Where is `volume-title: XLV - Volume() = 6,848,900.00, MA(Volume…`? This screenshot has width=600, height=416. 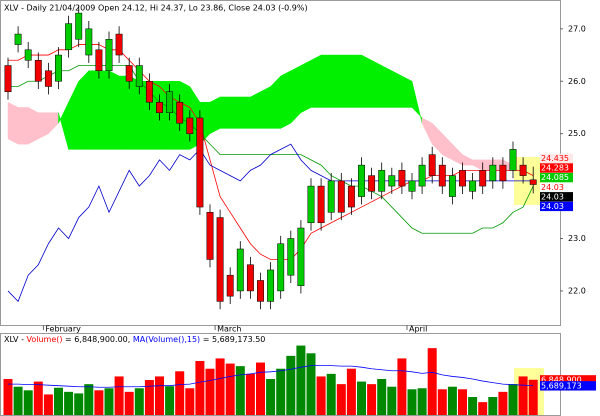 volume-title: XLV - Volume() = 6,848,900.00, MA(Volume… is located at coordinates (134, 339).